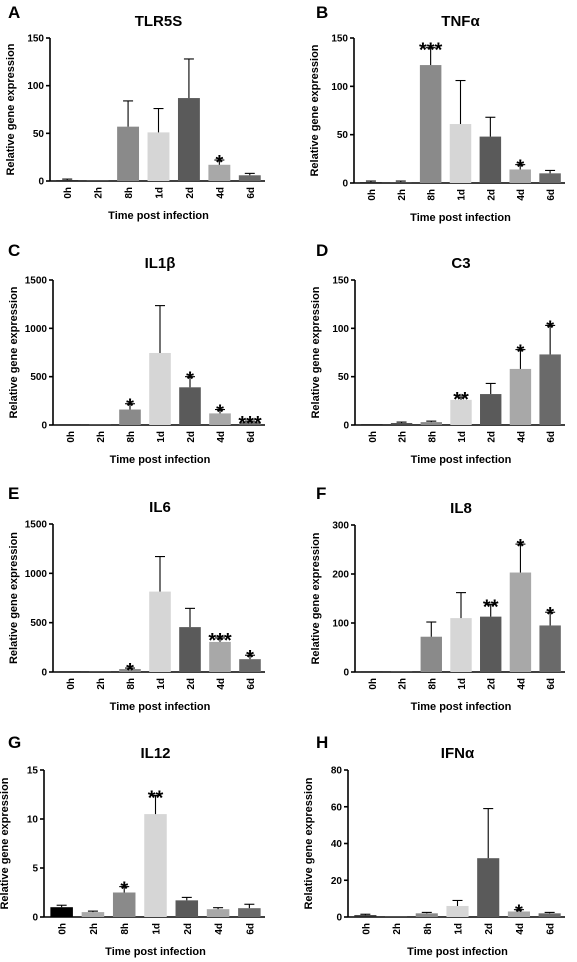 The width and height of the screenshot is (577, 962). Describe the element at coordinates (159, 21) in the screenshot. I see `chart-title: TLR5S` at that location.